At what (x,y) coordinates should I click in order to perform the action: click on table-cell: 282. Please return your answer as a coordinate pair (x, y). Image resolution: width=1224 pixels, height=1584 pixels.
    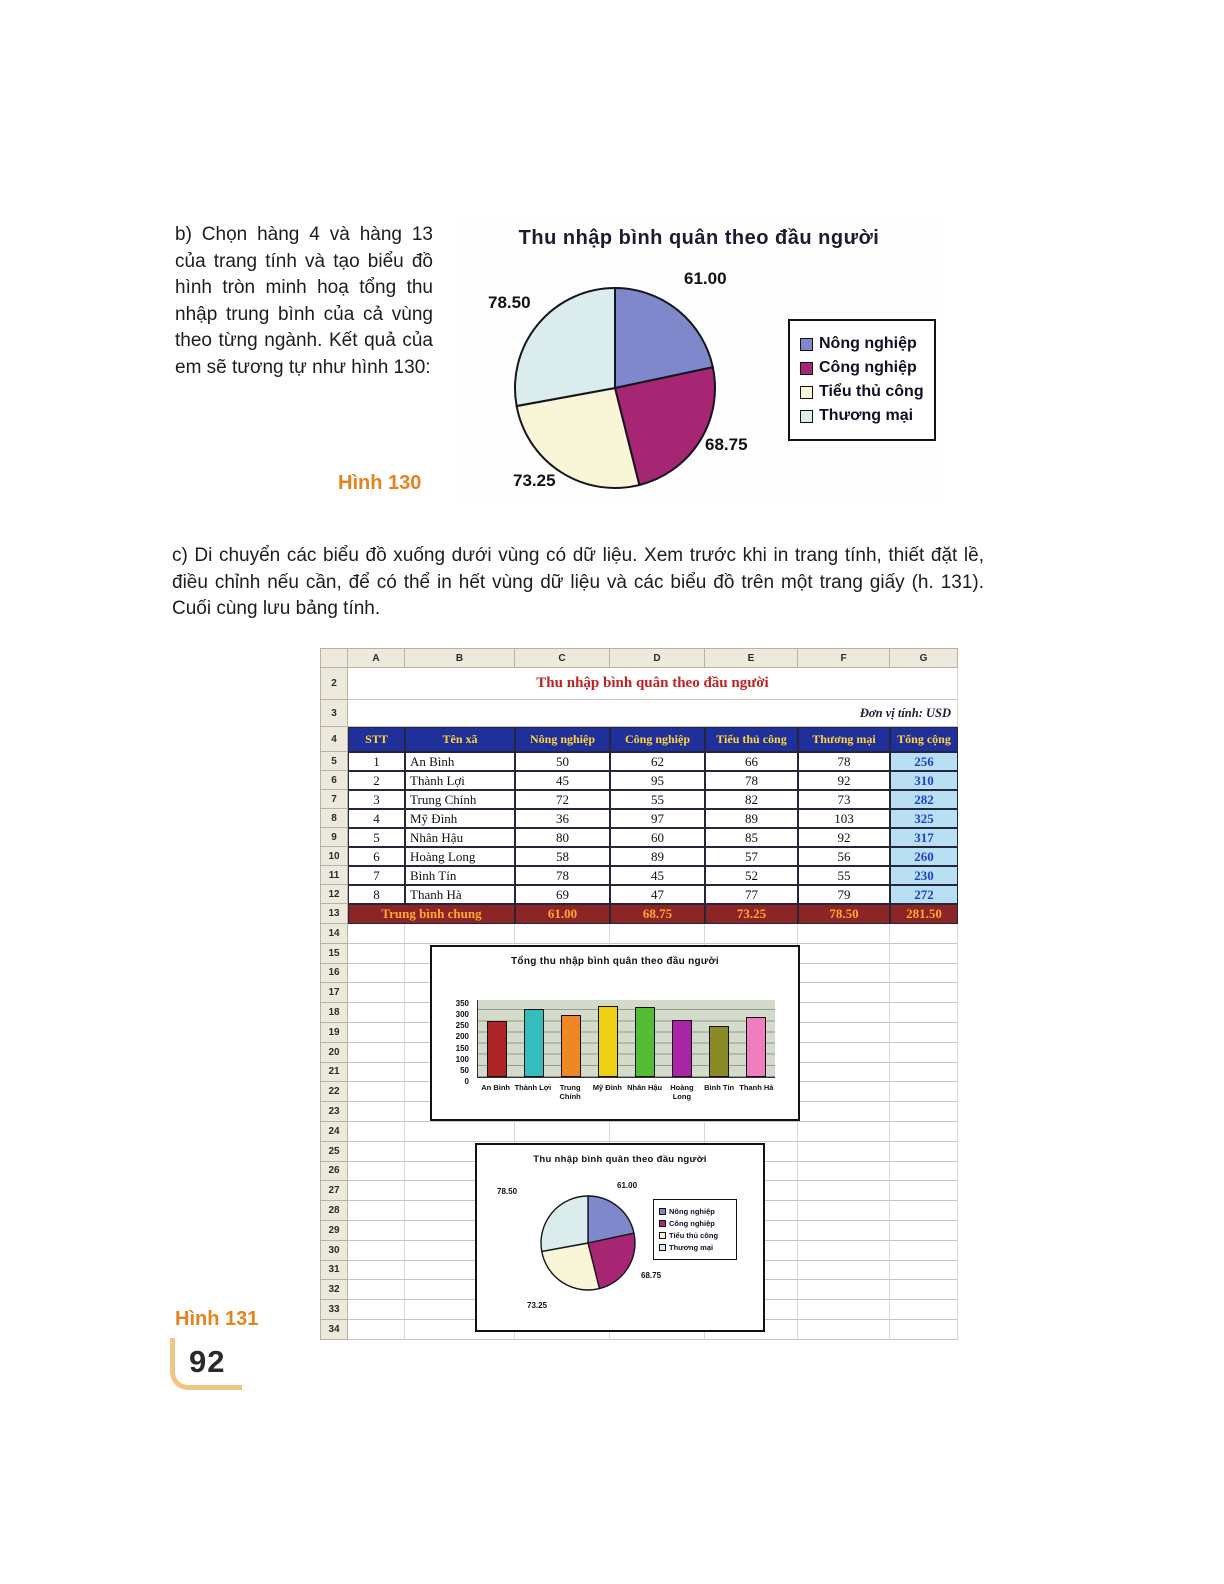
    Looking at the image, I should click on (924, 799).